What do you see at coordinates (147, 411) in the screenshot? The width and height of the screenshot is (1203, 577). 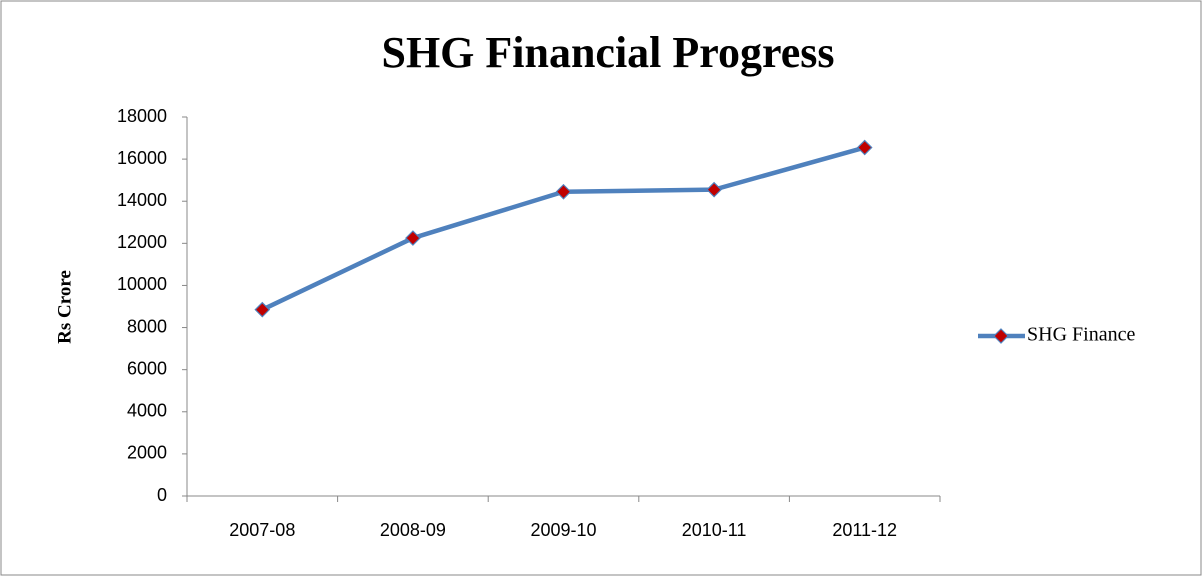 I see `y-tick-label: 4000` at bounding box center [147, 411].